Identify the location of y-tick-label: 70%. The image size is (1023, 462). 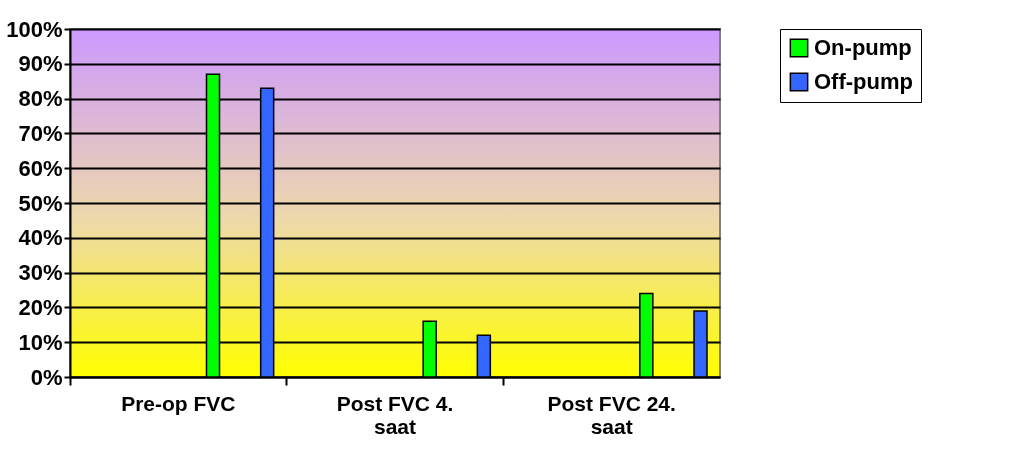
(40, 133).